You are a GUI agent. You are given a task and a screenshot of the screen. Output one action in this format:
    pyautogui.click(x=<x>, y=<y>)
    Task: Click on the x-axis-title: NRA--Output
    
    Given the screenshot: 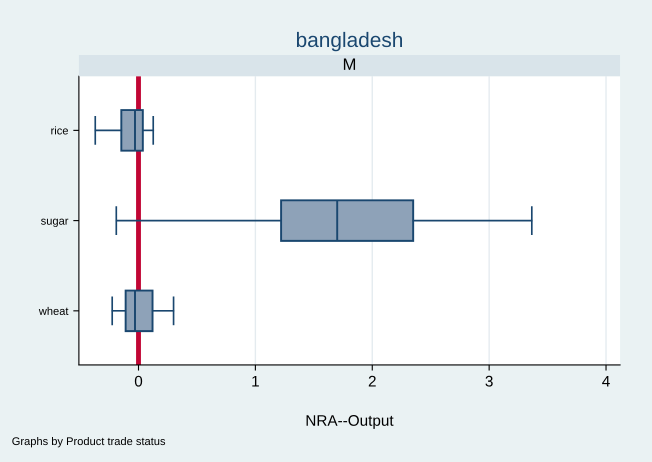 What is the action you would take?
    pyautogui.click(x=350, y=422)
    